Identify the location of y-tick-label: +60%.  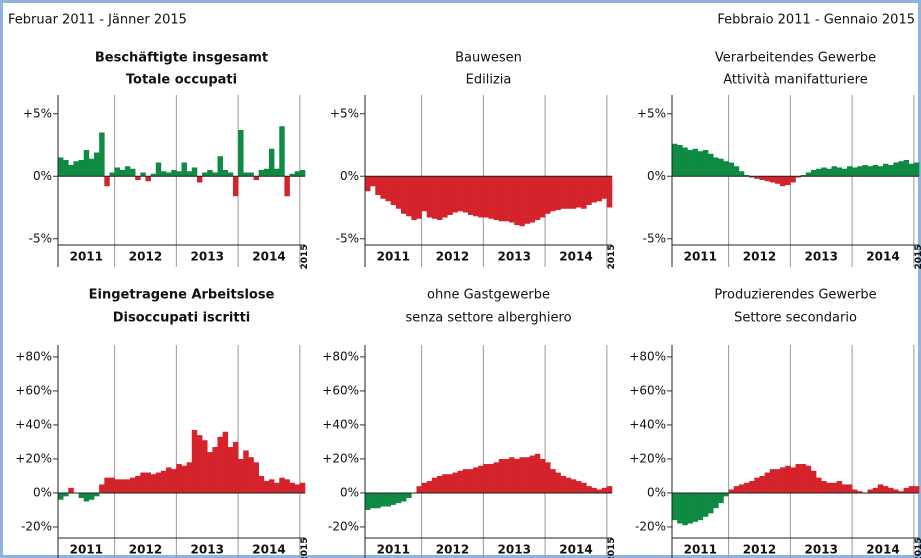
(340, 390).